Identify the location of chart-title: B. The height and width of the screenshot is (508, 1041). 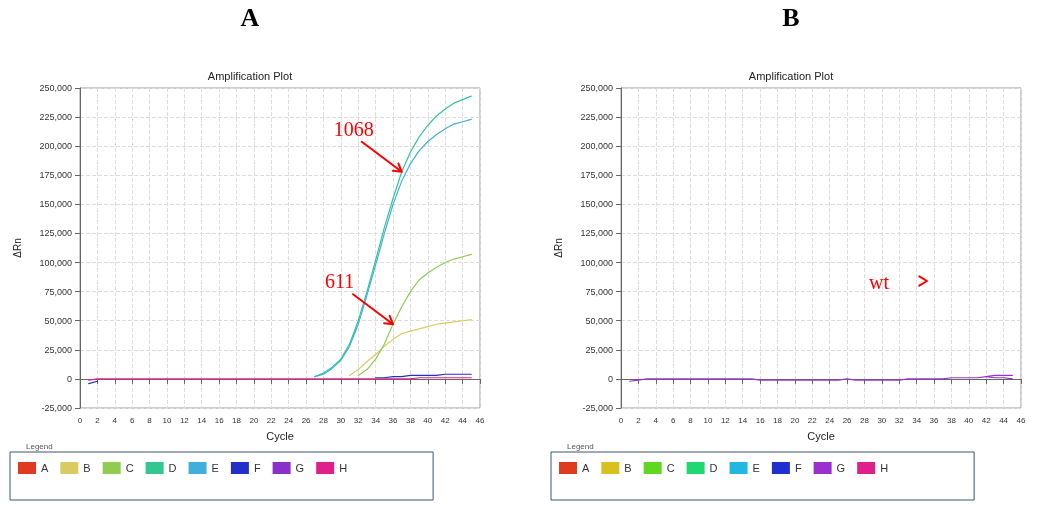
(791, 17).